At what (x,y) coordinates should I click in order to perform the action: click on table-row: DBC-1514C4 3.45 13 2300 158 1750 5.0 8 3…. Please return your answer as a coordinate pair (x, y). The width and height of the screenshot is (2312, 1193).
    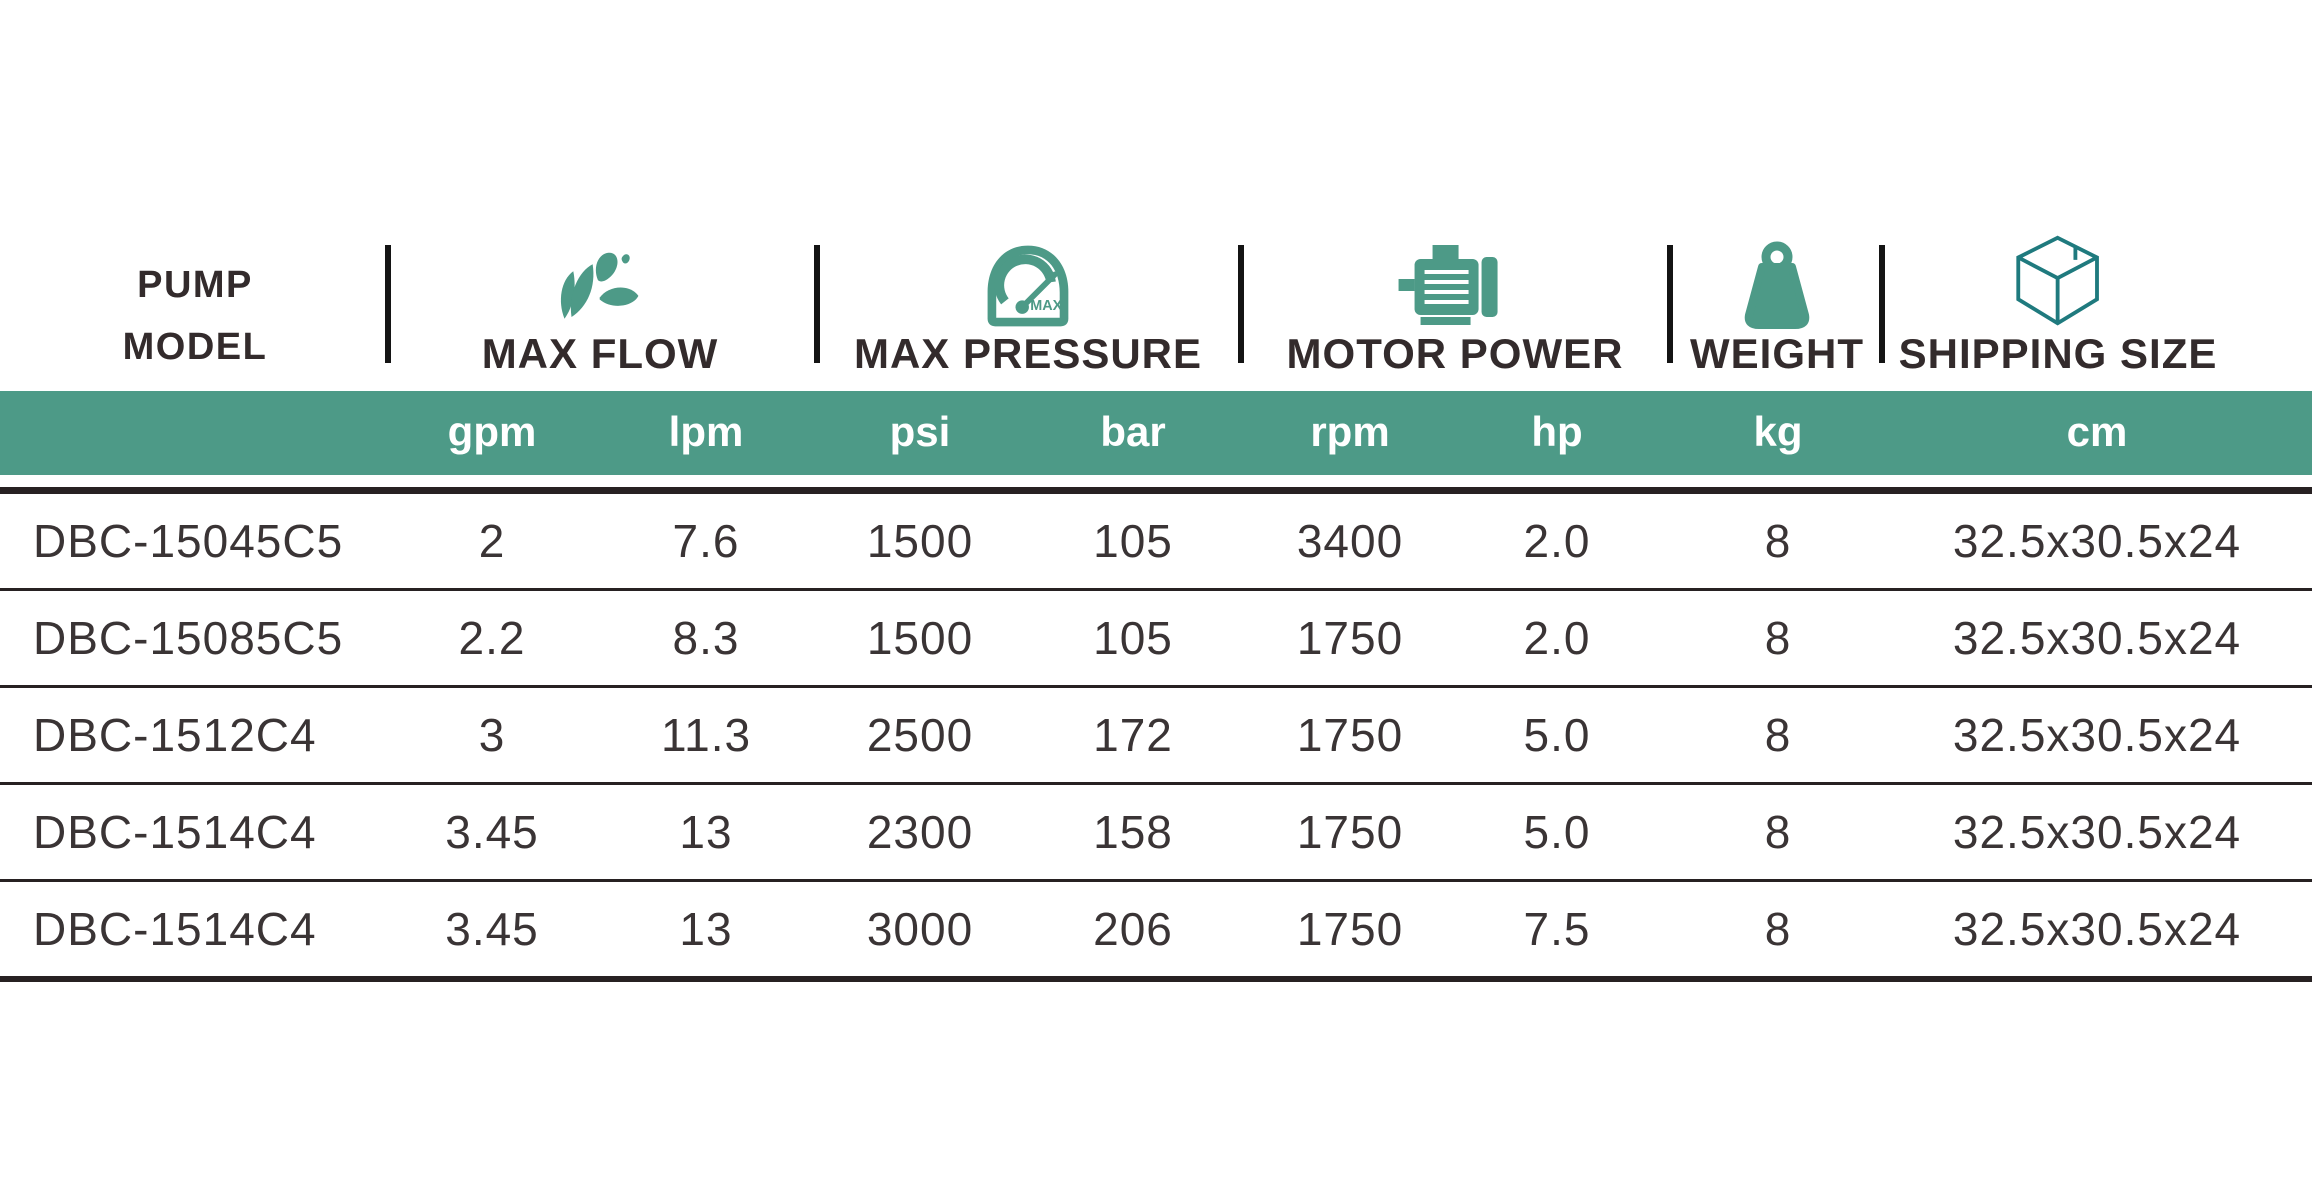
    Looking at the image, I should click on (1156, 833).